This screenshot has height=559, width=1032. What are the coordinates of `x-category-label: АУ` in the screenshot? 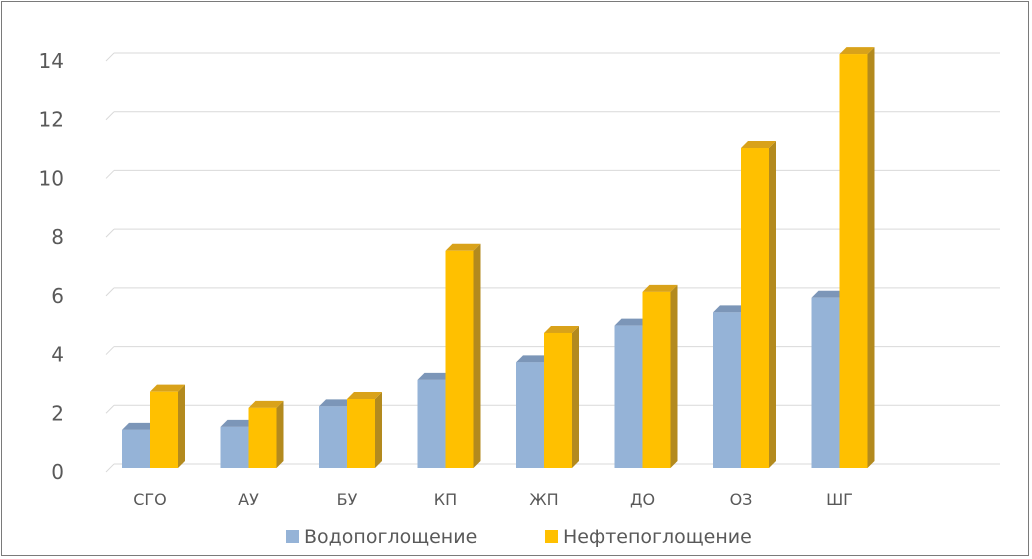 It's located at (248, 499).